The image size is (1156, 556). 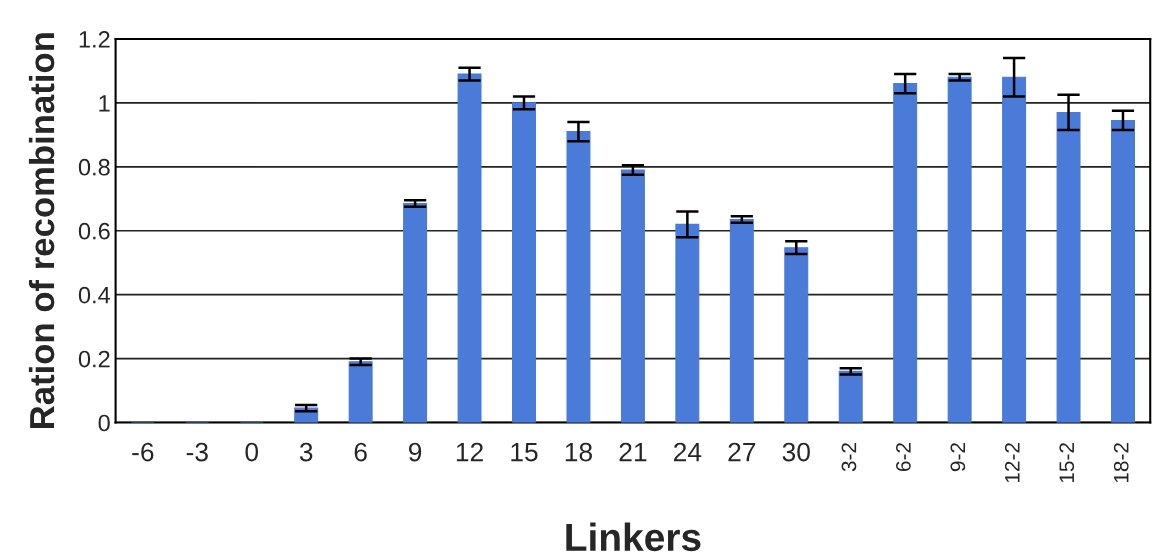 What do you see at coordinates (94, 359) in the screenshot?
I see `y-tick-label: 0.2` at bounding box center [94, 359].